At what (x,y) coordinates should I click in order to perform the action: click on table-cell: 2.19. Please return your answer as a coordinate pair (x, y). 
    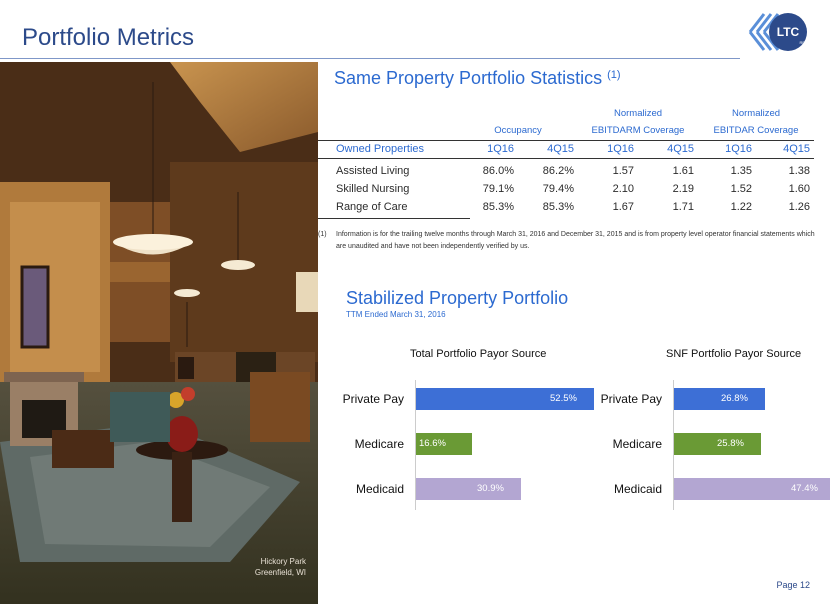
    Looking at the image, I should click on (683, 189).